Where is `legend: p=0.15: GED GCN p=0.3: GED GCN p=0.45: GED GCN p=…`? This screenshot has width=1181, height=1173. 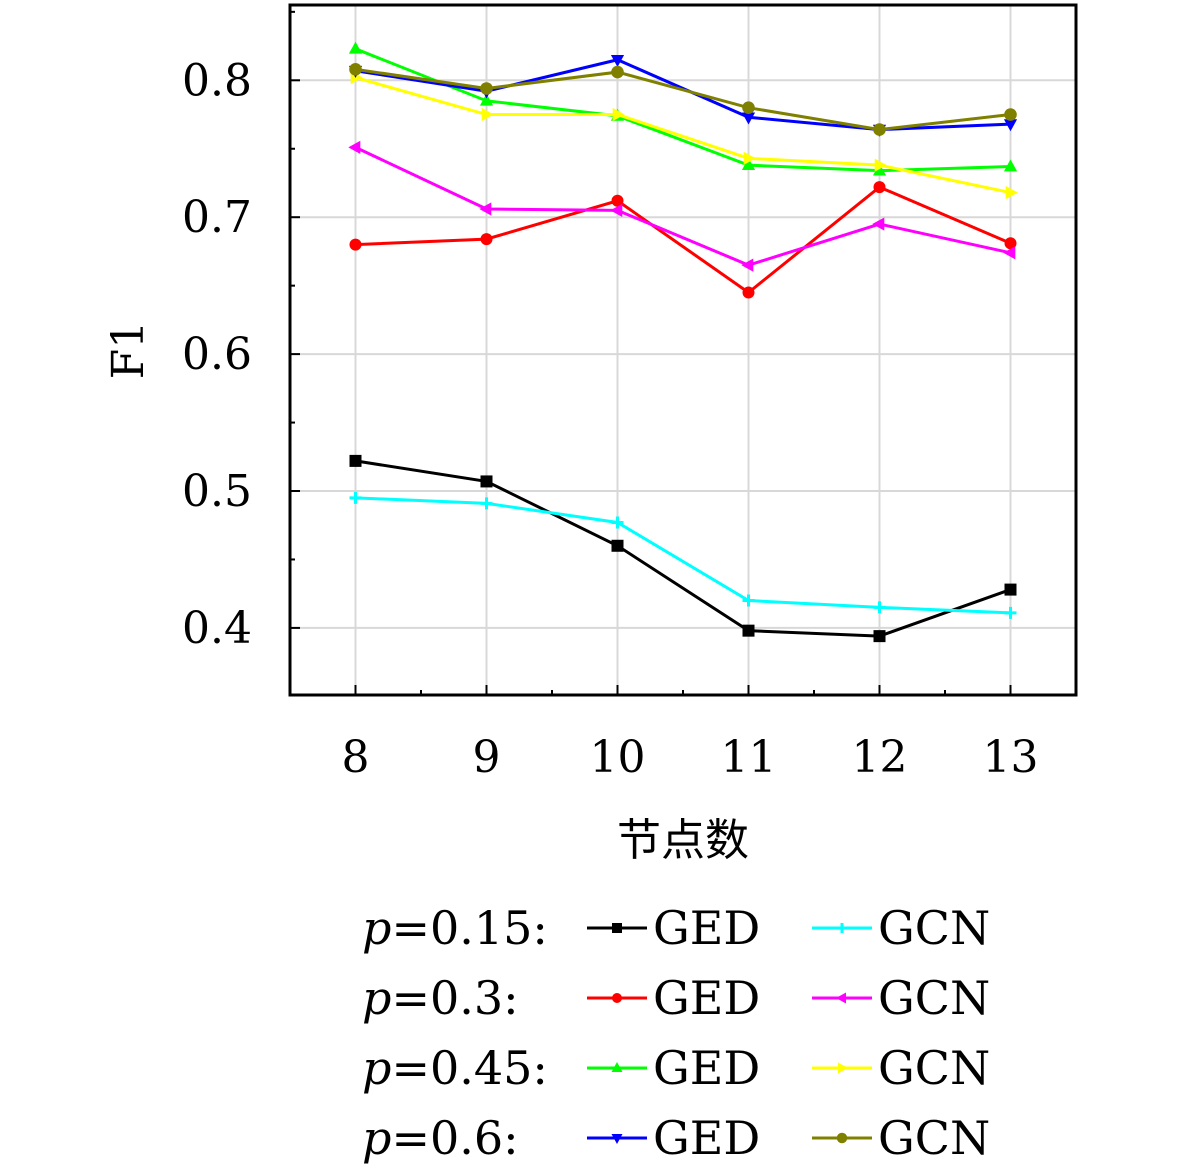 legend: p=0.15: GED GCN p=0.3: GED GCN p=0.45: GED GCN p=… is located at coordinates (702, 1033).